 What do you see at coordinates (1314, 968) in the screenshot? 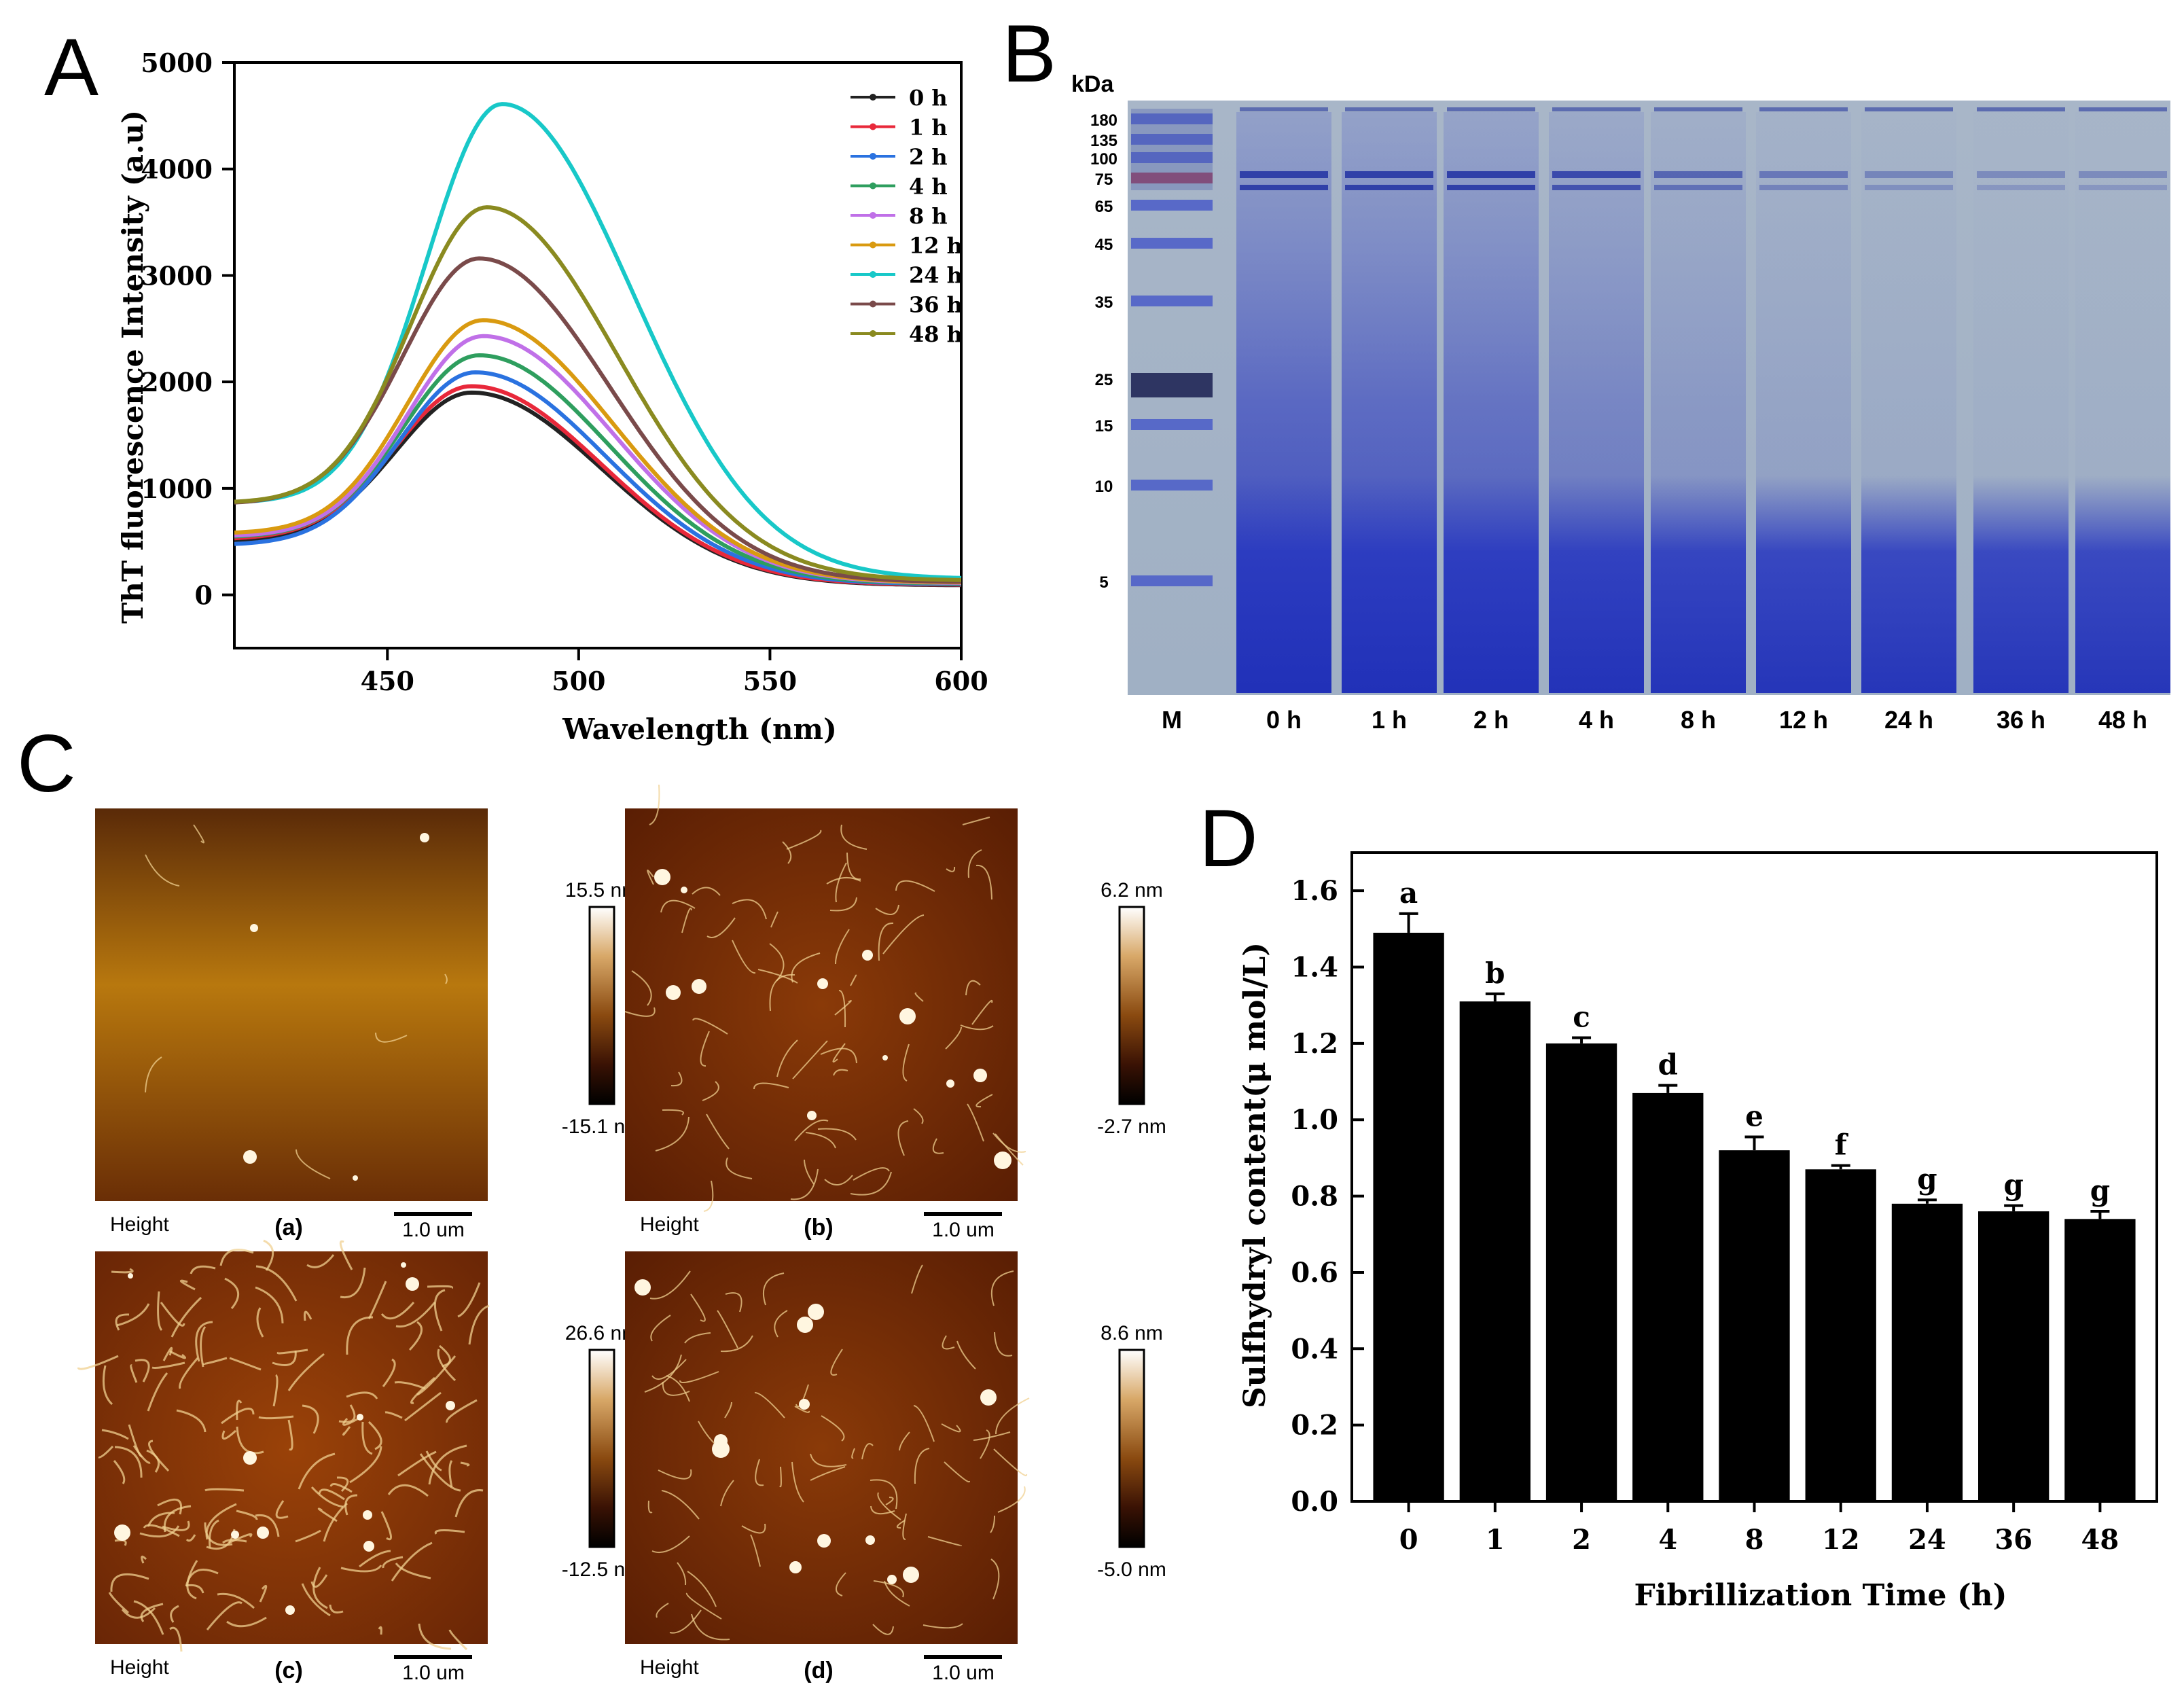
I see `chart-d-ytick-label: 1.4` at bounding box center [1314, 968].